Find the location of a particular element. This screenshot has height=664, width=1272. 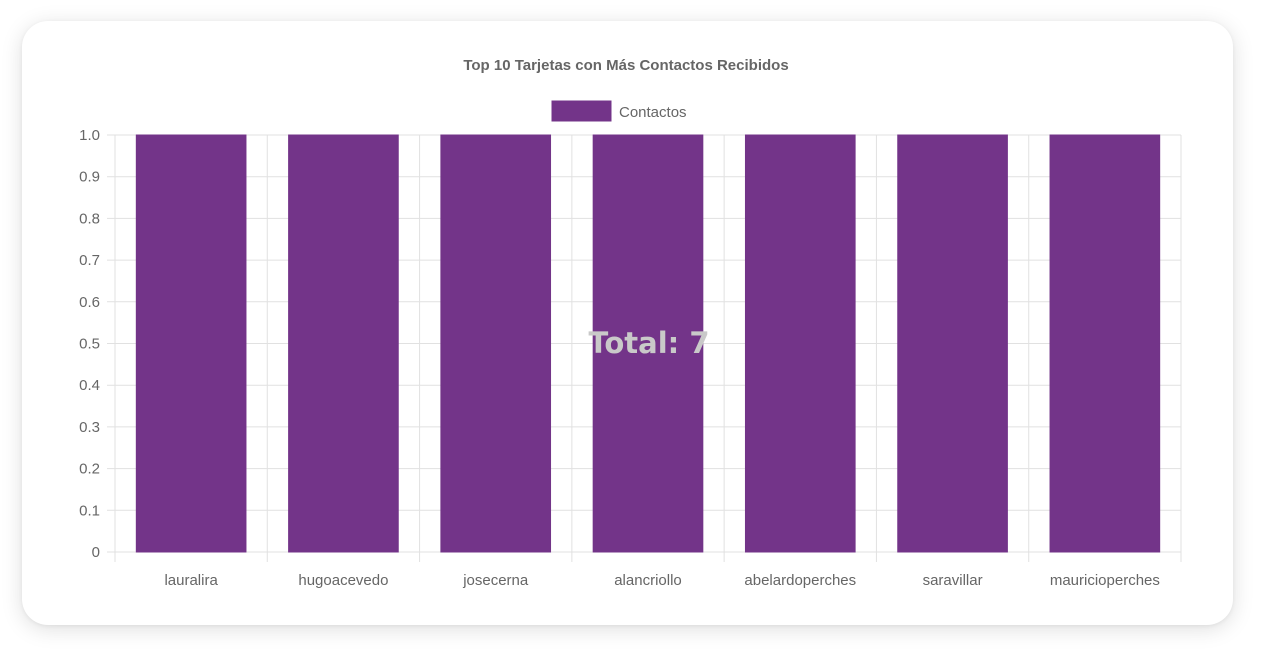

y-tick-label: 0.8 is located at coordinates (89, 218).